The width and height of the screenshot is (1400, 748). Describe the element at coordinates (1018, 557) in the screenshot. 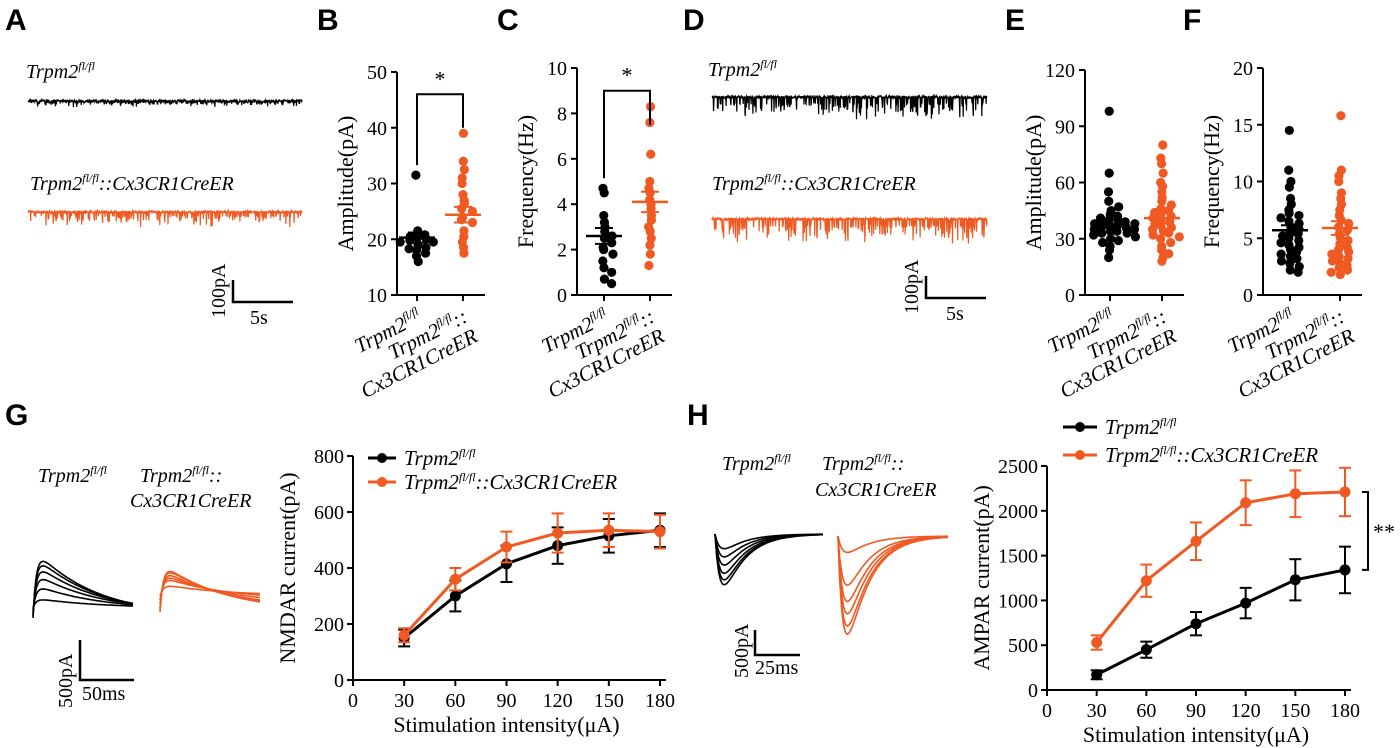

I see `y-tick-label: 1500` at that location.